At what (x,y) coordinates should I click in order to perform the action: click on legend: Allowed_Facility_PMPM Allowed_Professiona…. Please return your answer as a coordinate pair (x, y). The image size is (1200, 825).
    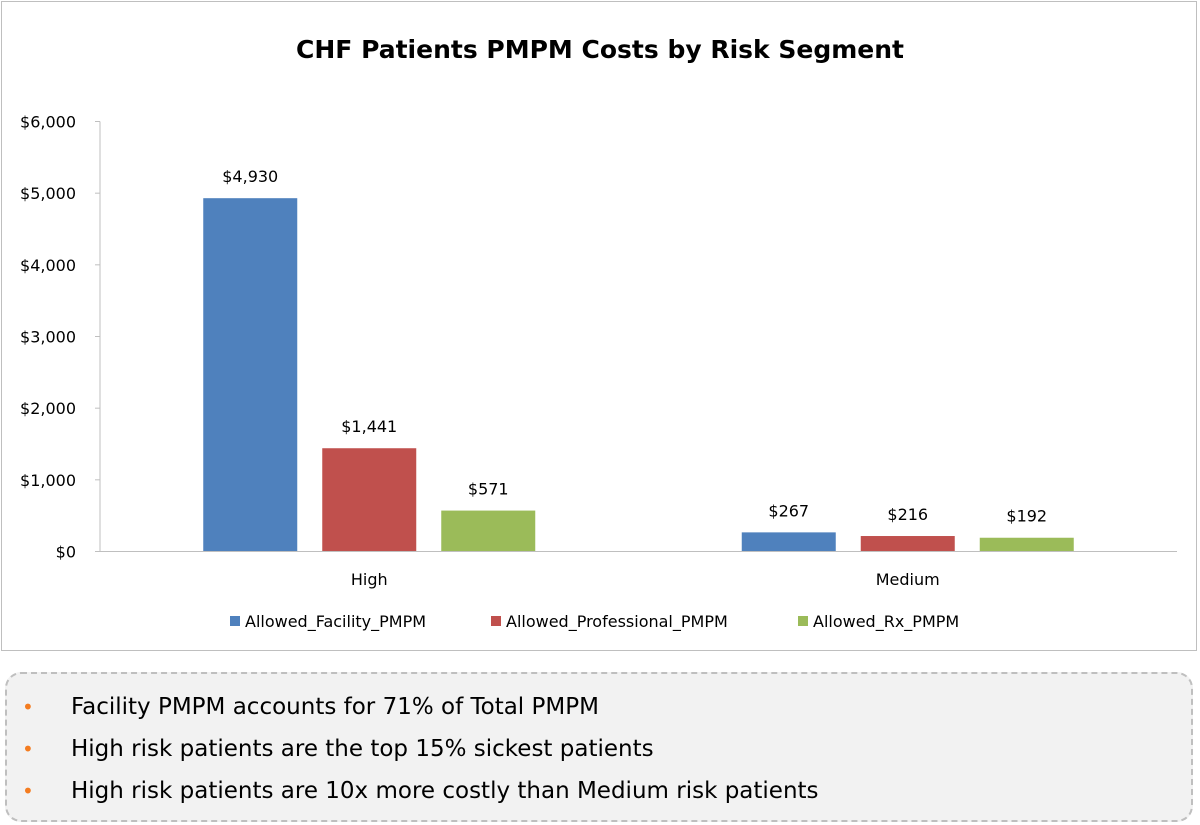
    Looking at the image, I should click on (594, 622).